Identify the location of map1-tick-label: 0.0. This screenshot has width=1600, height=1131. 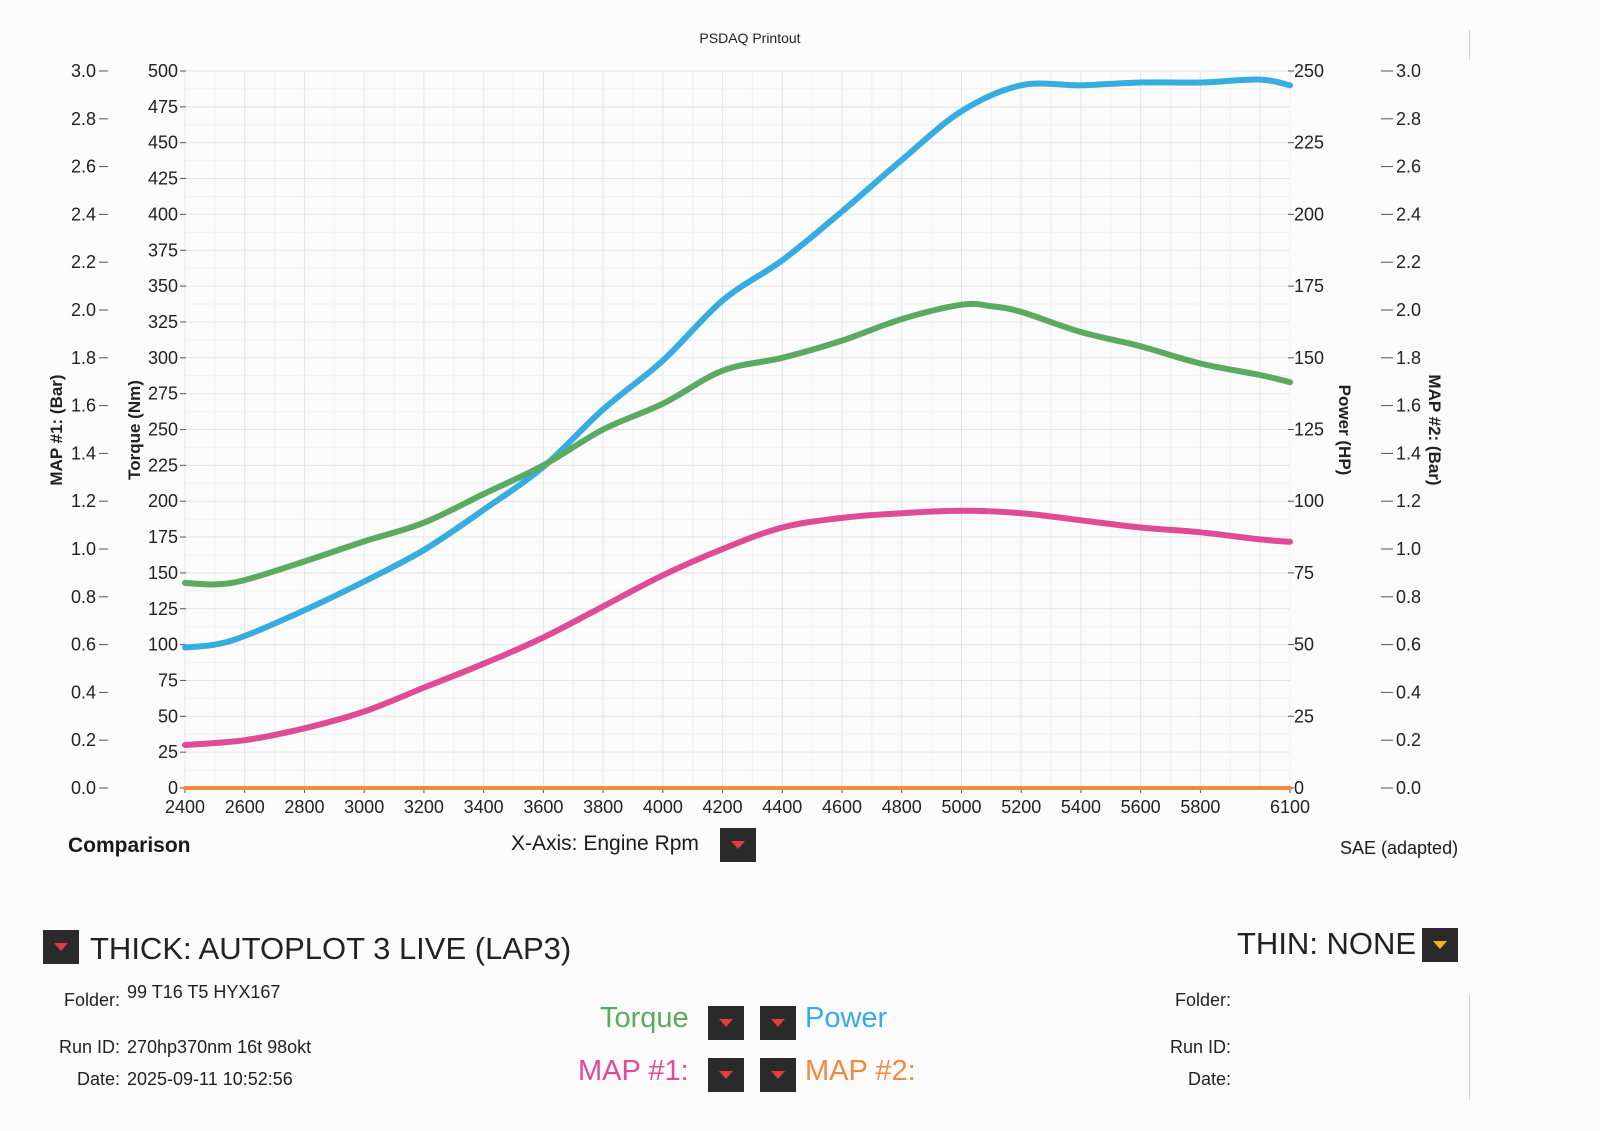
(83, 788).